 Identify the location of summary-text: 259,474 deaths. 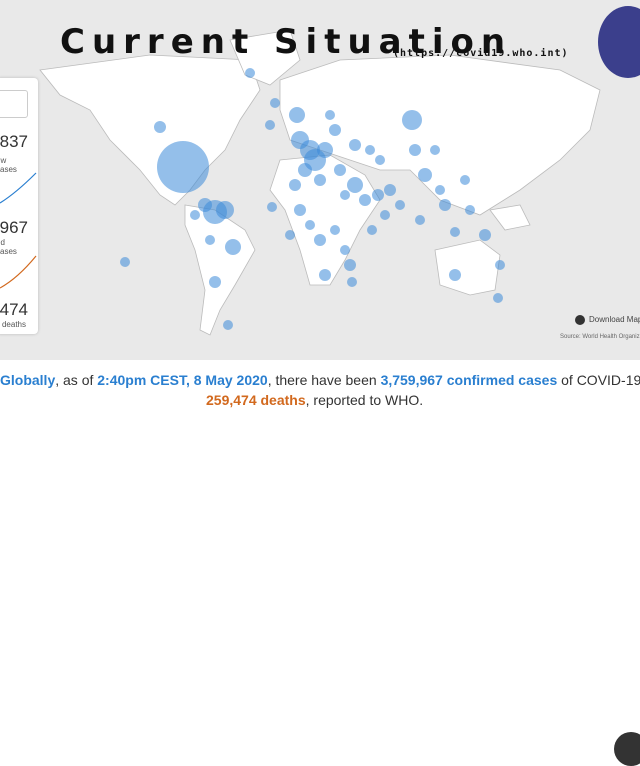
(256, 400).